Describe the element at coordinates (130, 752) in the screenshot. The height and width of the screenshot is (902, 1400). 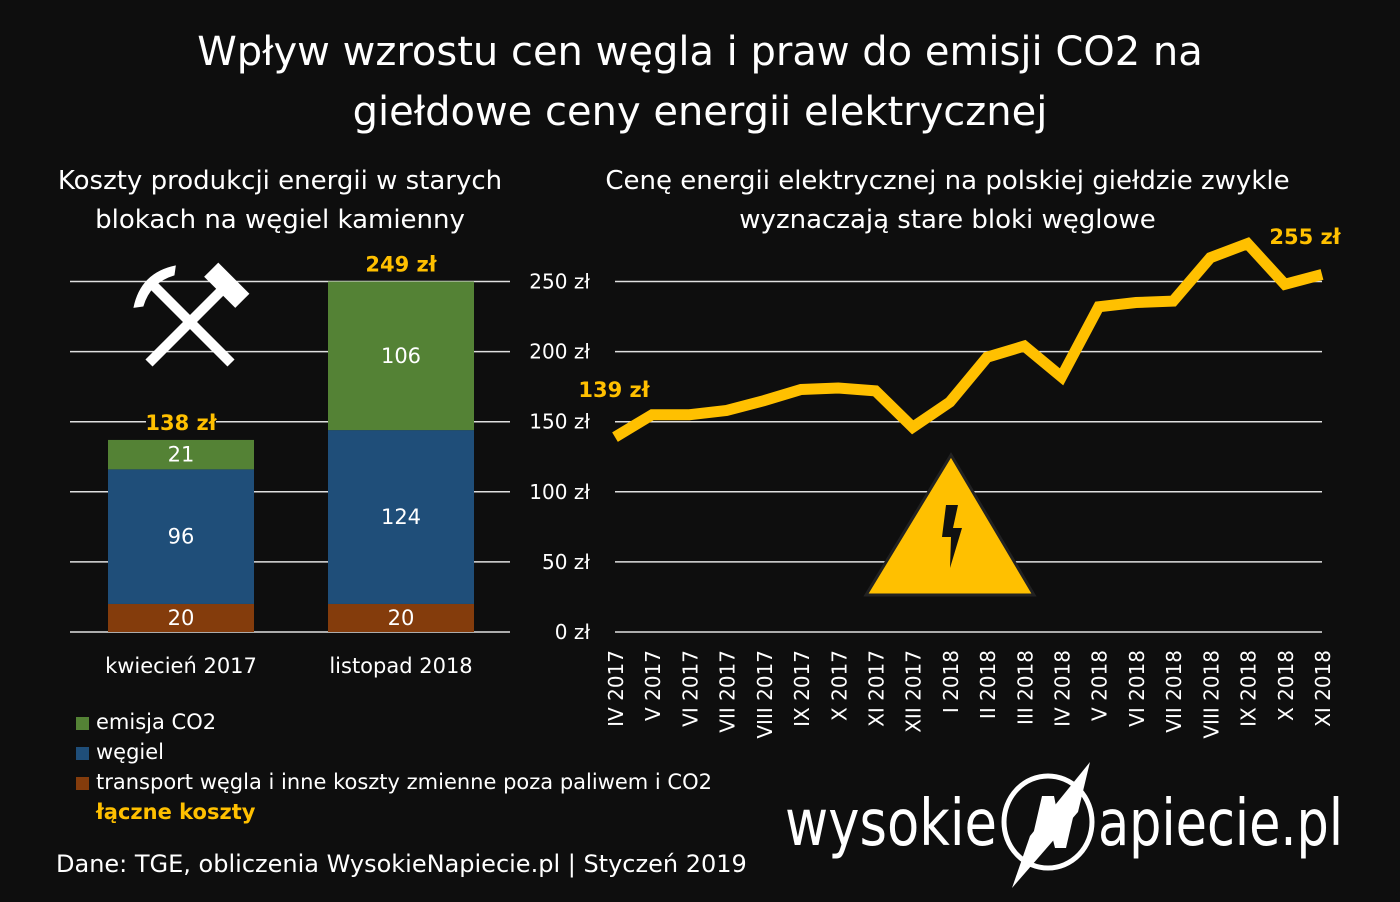
I see `legend-label: węgiel` at that location.